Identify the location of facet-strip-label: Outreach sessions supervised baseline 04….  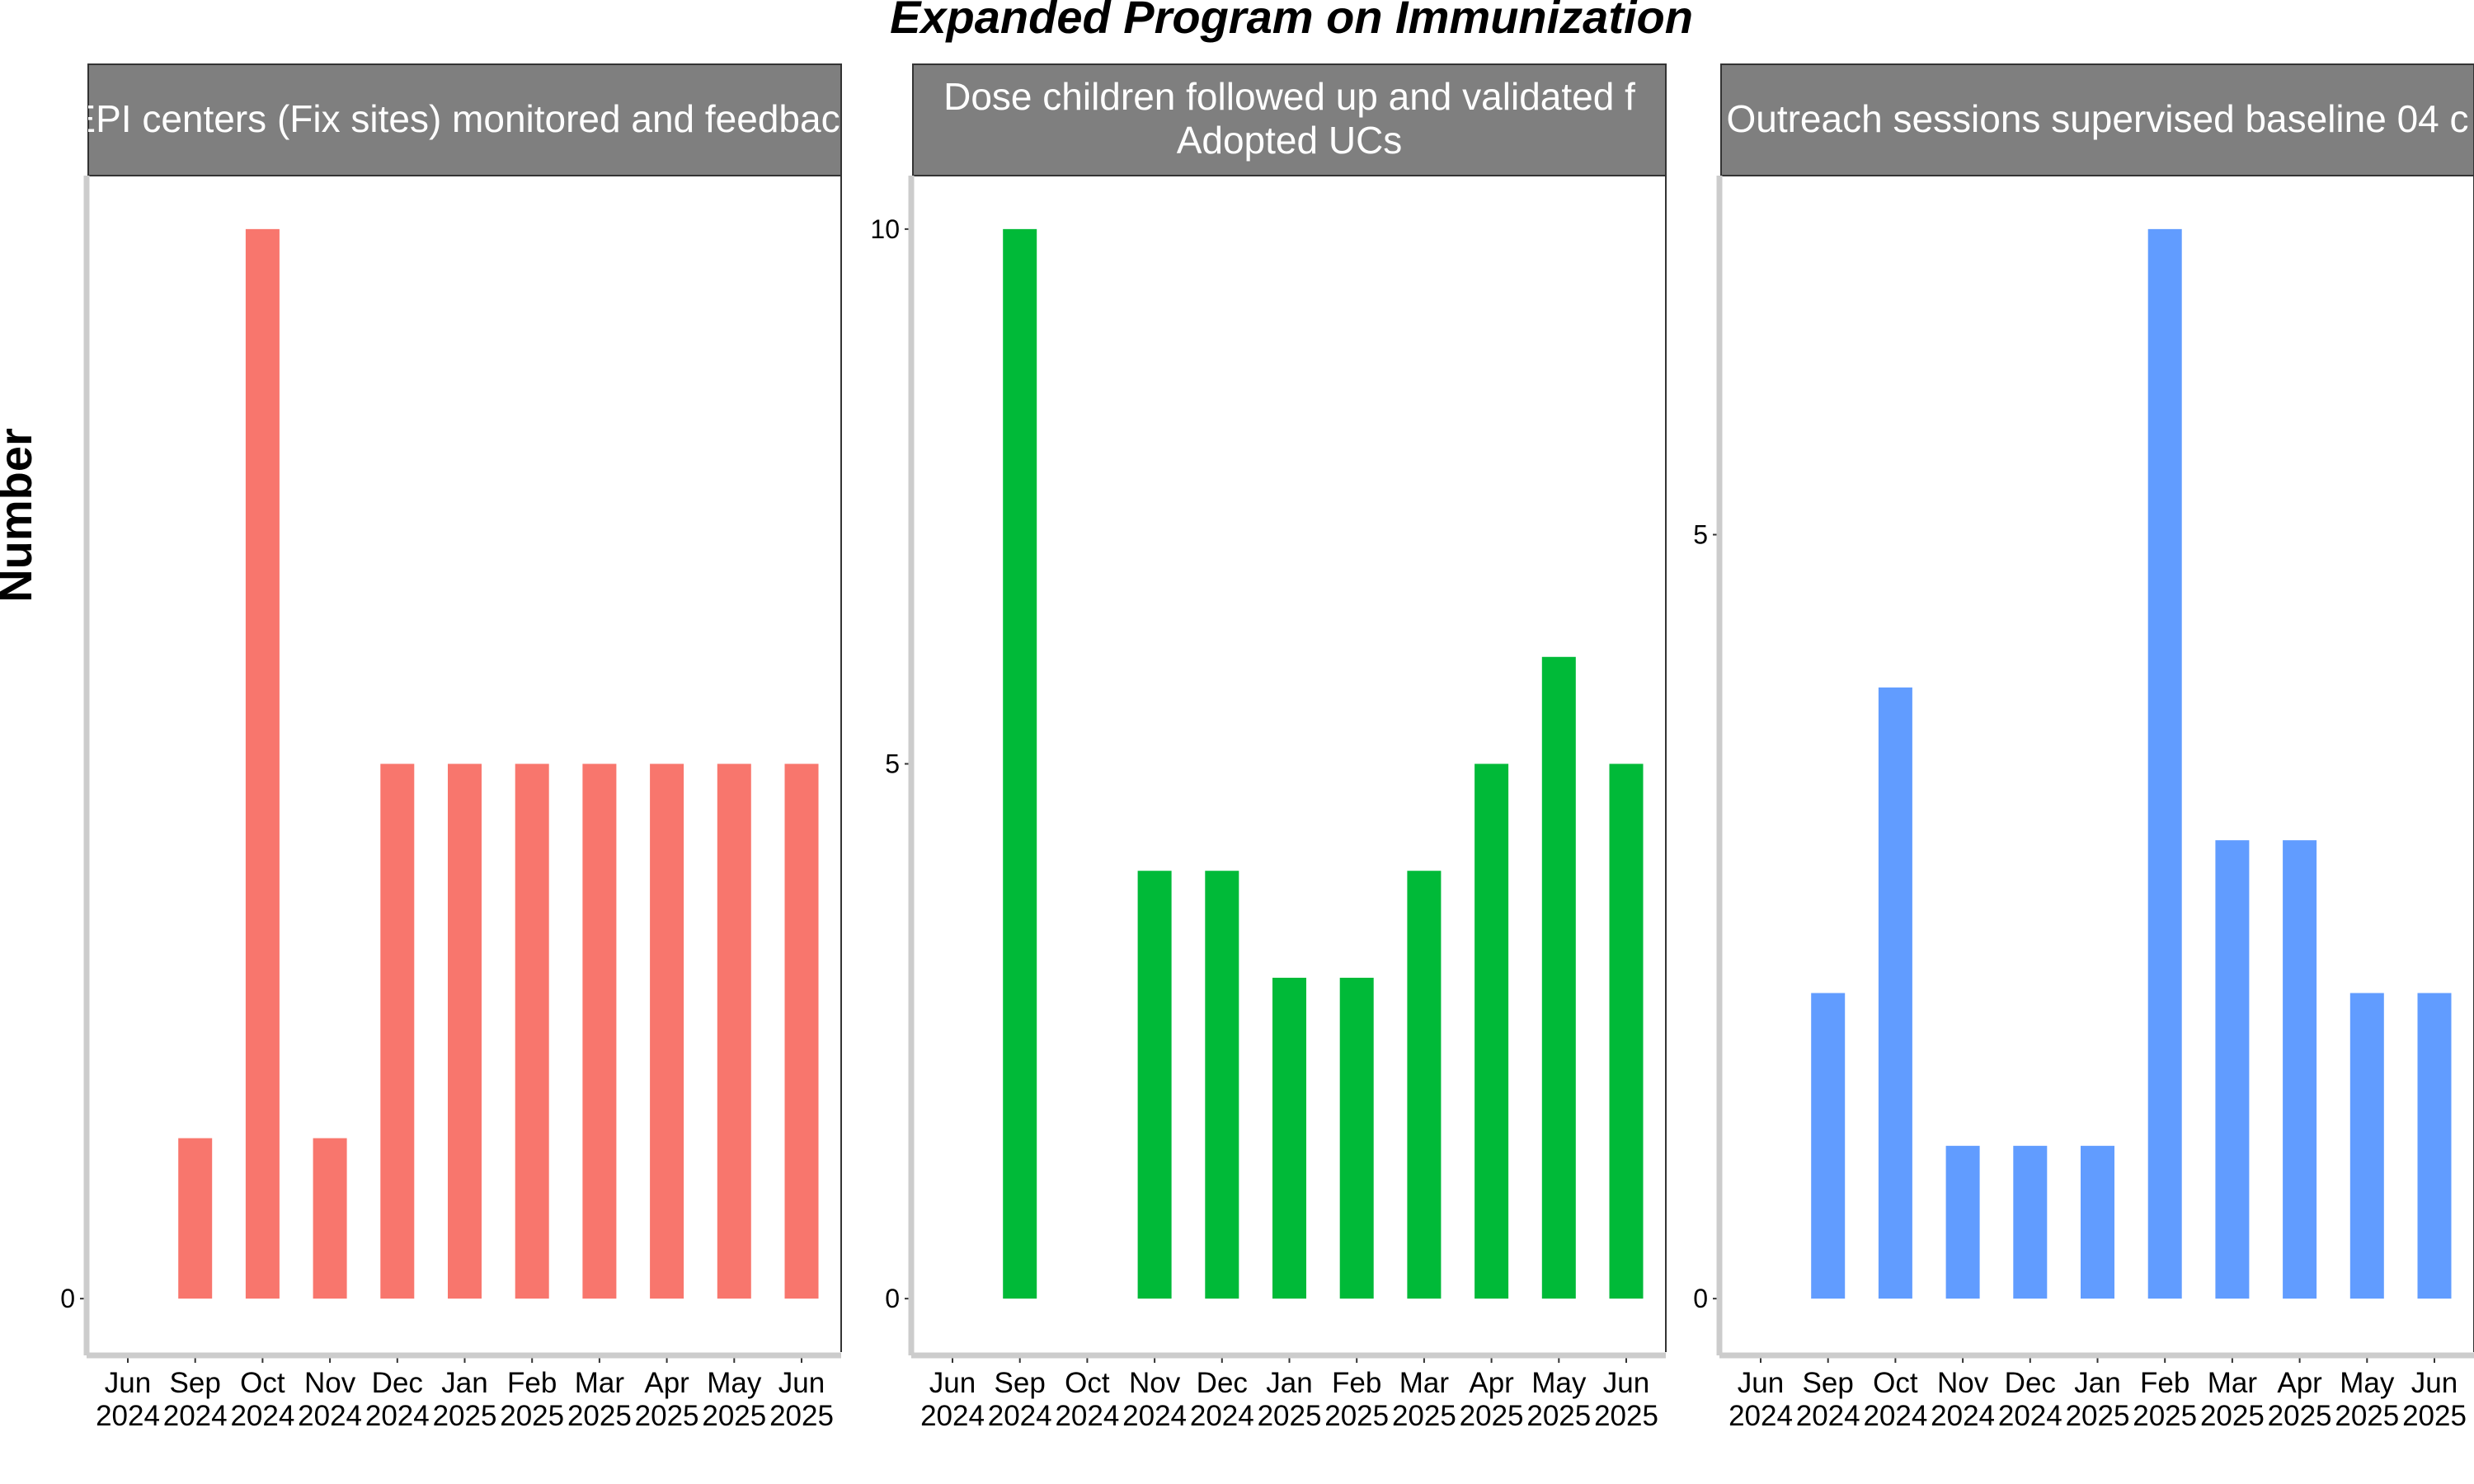
(2097, 119).